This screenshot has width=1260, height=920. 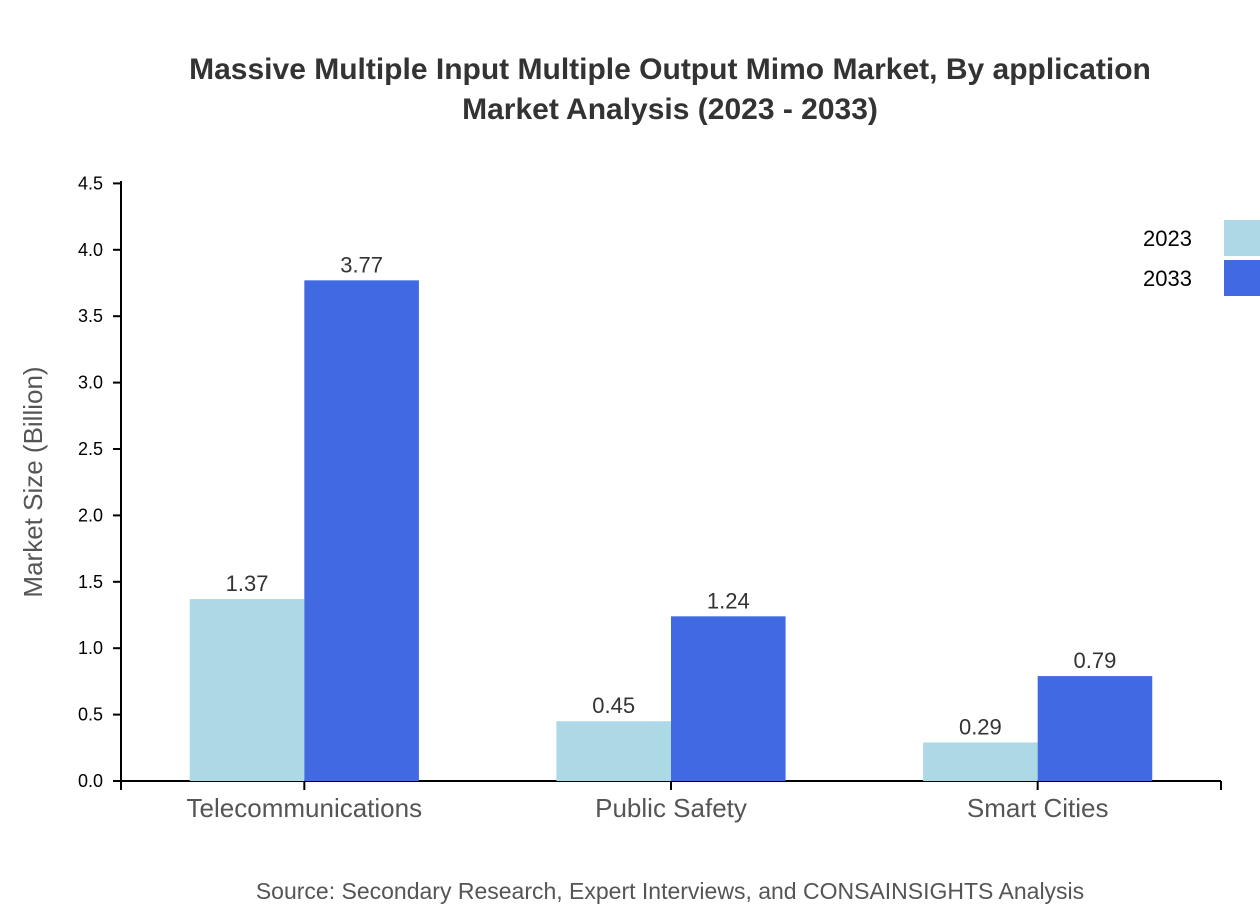 I want to click on data-label: 0.45, so click(x=613, y=705).